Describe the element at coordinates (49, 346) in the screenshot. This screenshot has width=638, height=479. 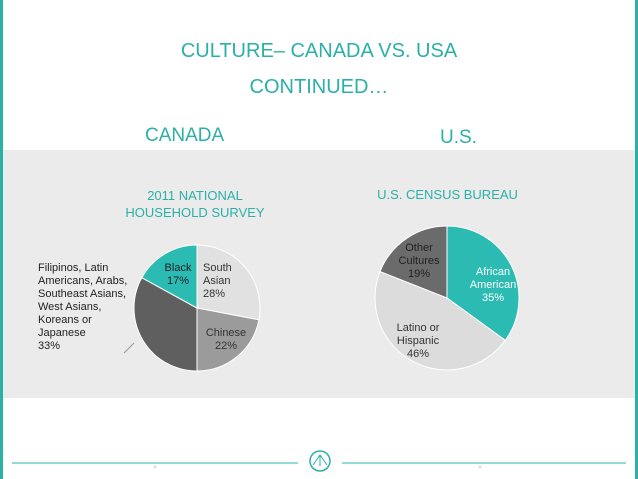
I see `slice-value: 33%` at that location.